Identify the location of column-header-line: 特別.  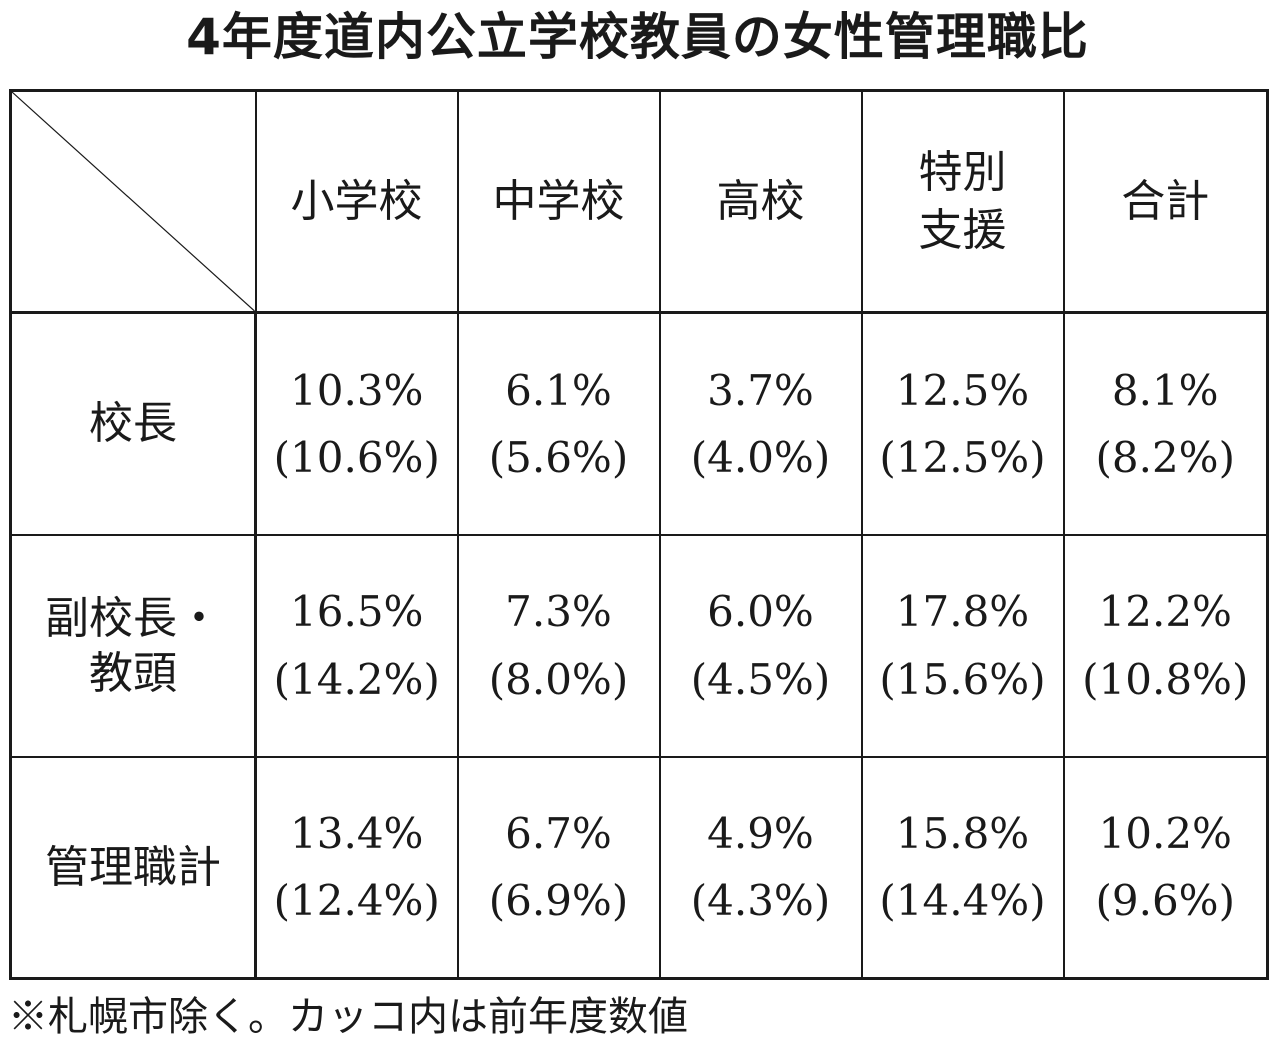
(962, 173).